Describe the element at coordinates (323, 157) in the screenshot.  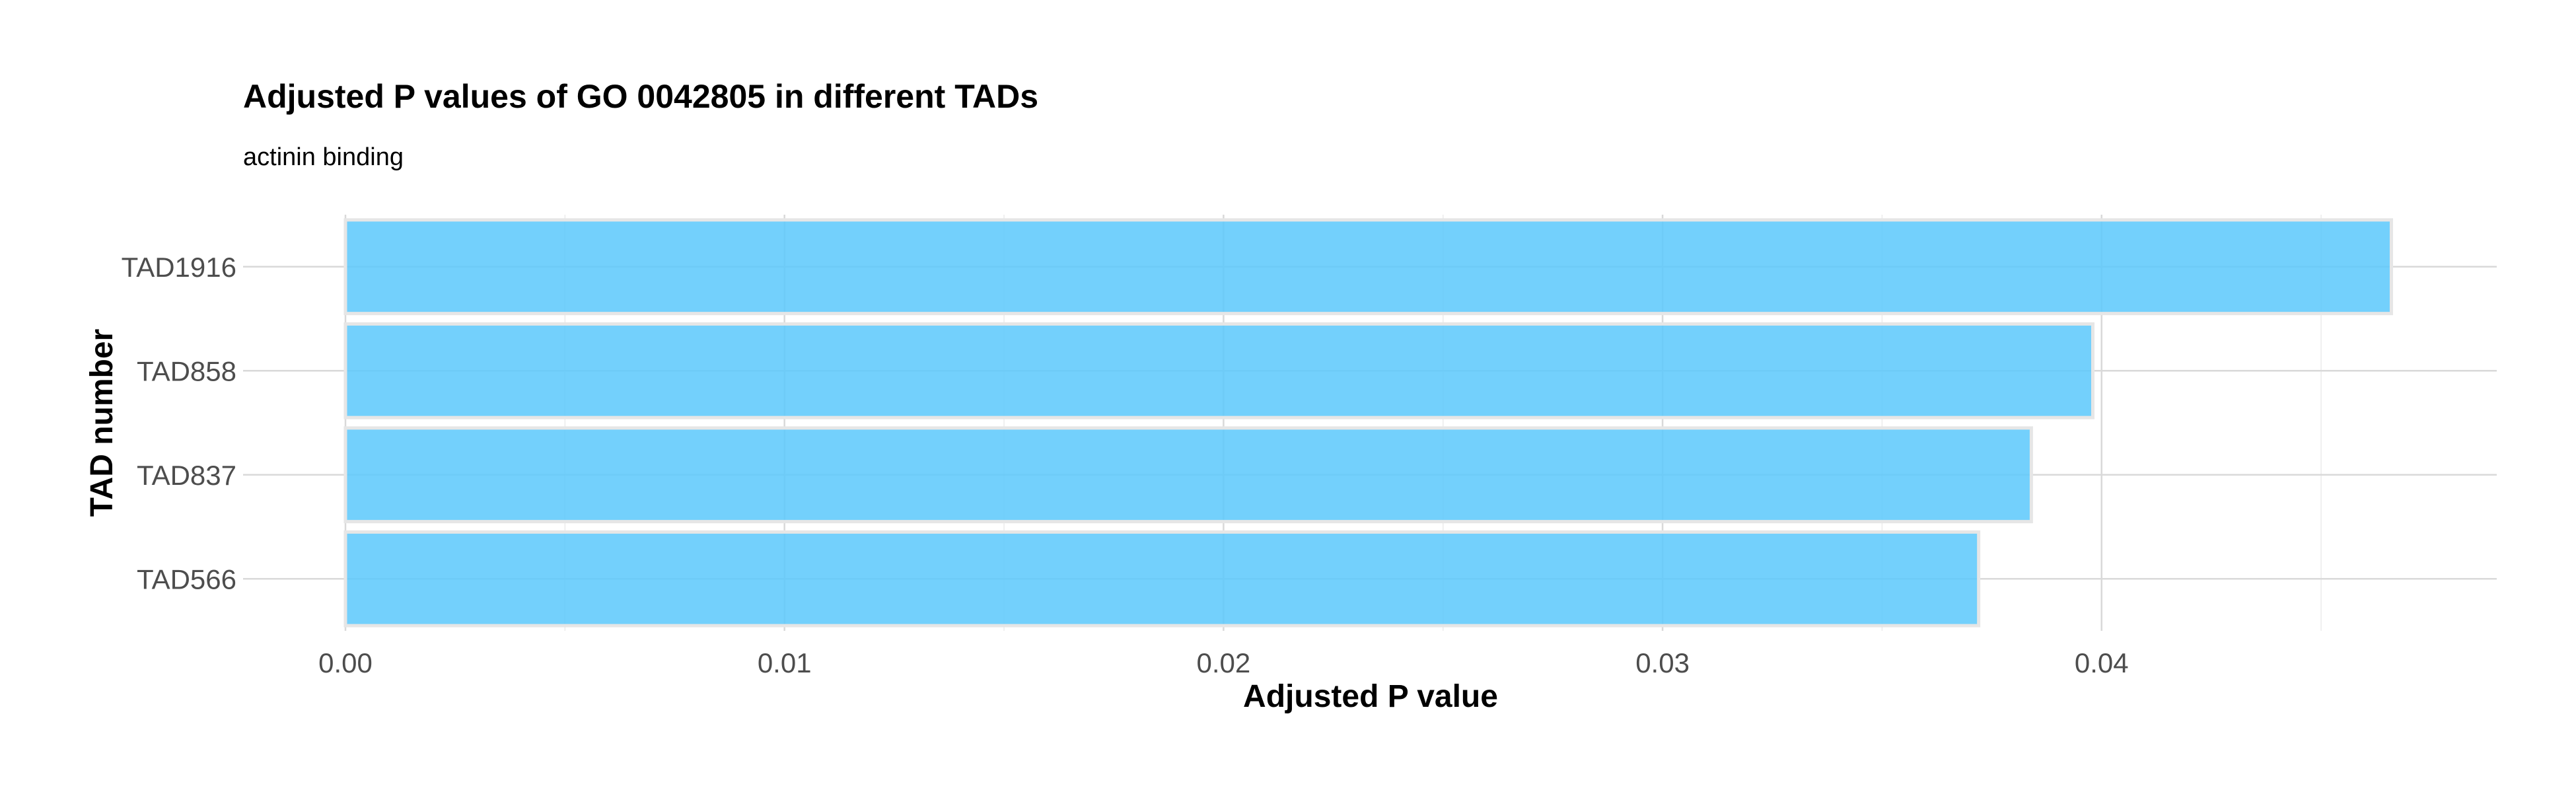
I see `chart-subtitle: actinin binding` at that location.